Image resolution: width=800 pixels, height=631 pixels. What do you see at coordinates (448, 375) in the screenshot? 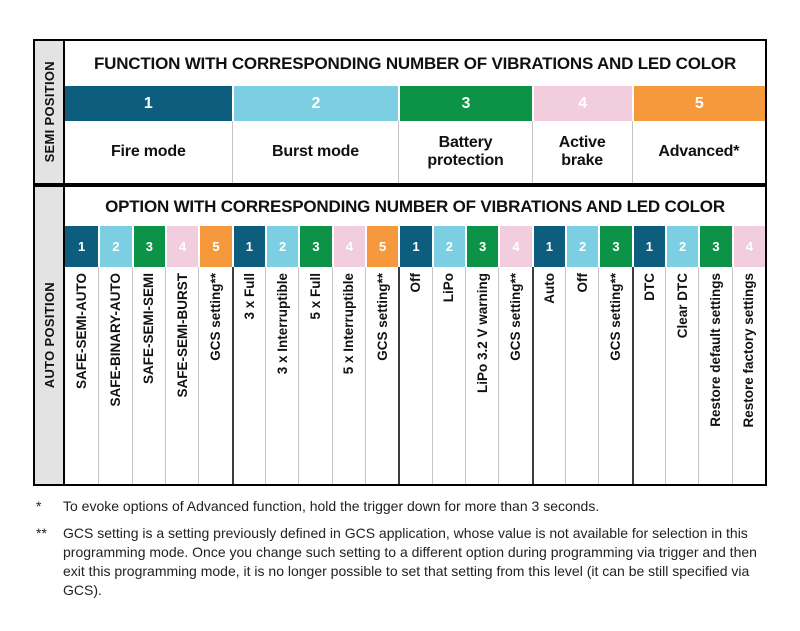
I see `option-label-cell: LiPo` at bounding box center [448, 375].